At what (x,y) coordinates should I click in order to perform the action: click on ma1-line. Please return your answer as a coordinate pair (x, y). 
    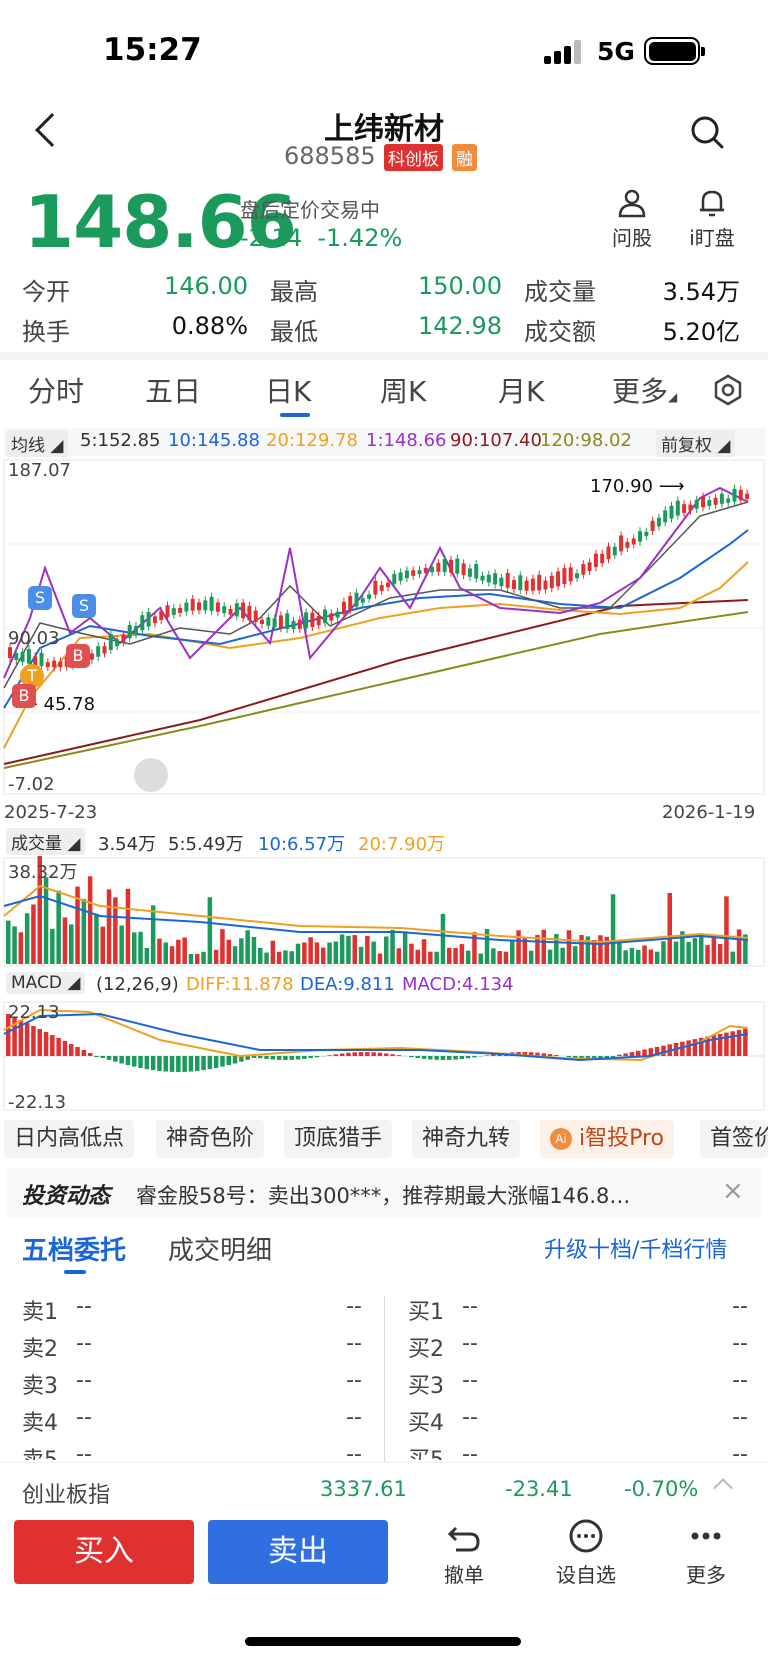
    Looking at the image, I should click on (376, 582).